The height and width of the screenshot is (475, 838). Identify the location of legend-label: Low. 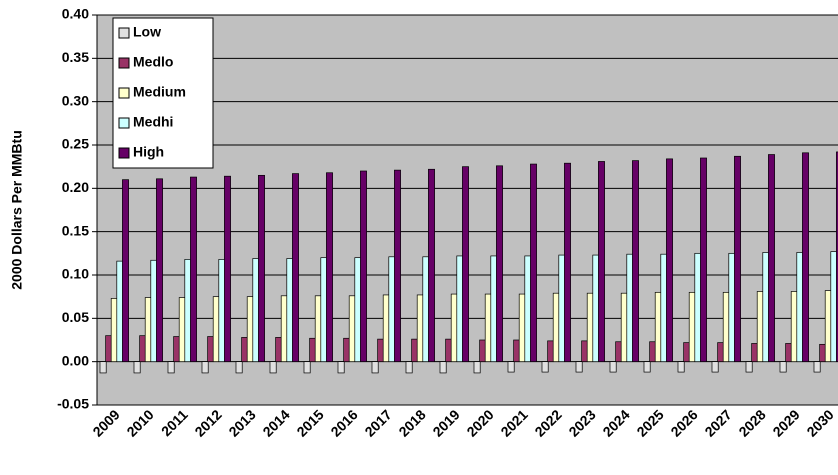
(147, 32).